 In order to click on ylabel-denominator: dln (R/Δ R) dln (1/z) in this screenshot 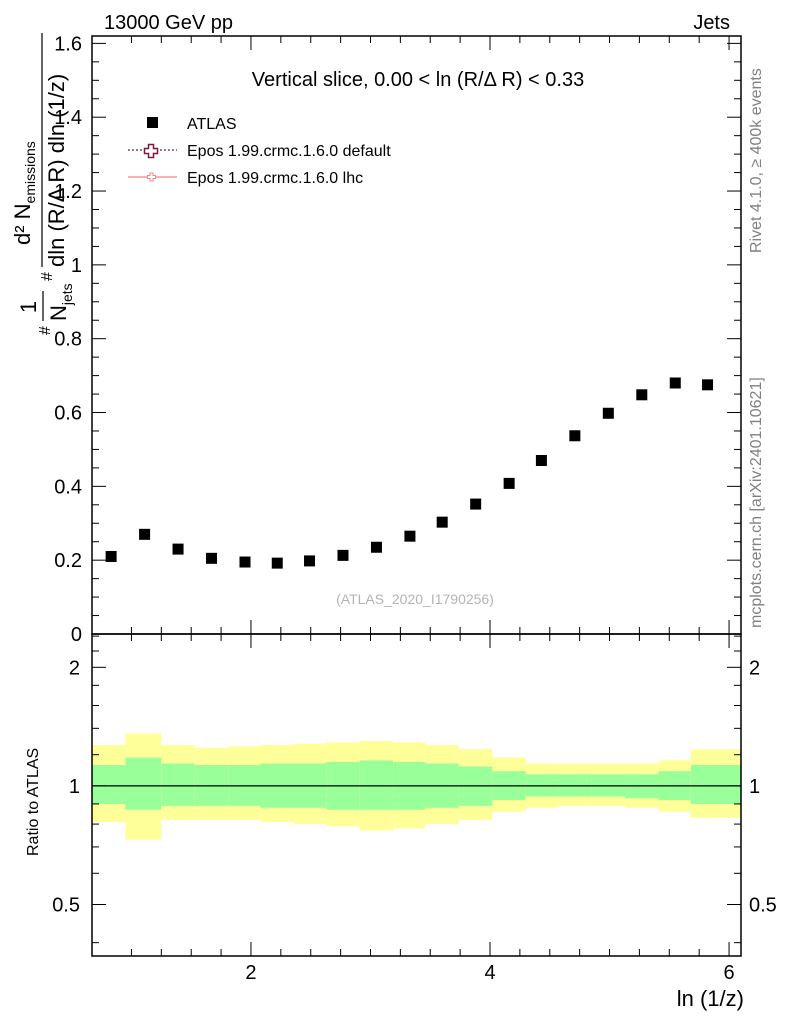, I will do `click(56, 170)`.